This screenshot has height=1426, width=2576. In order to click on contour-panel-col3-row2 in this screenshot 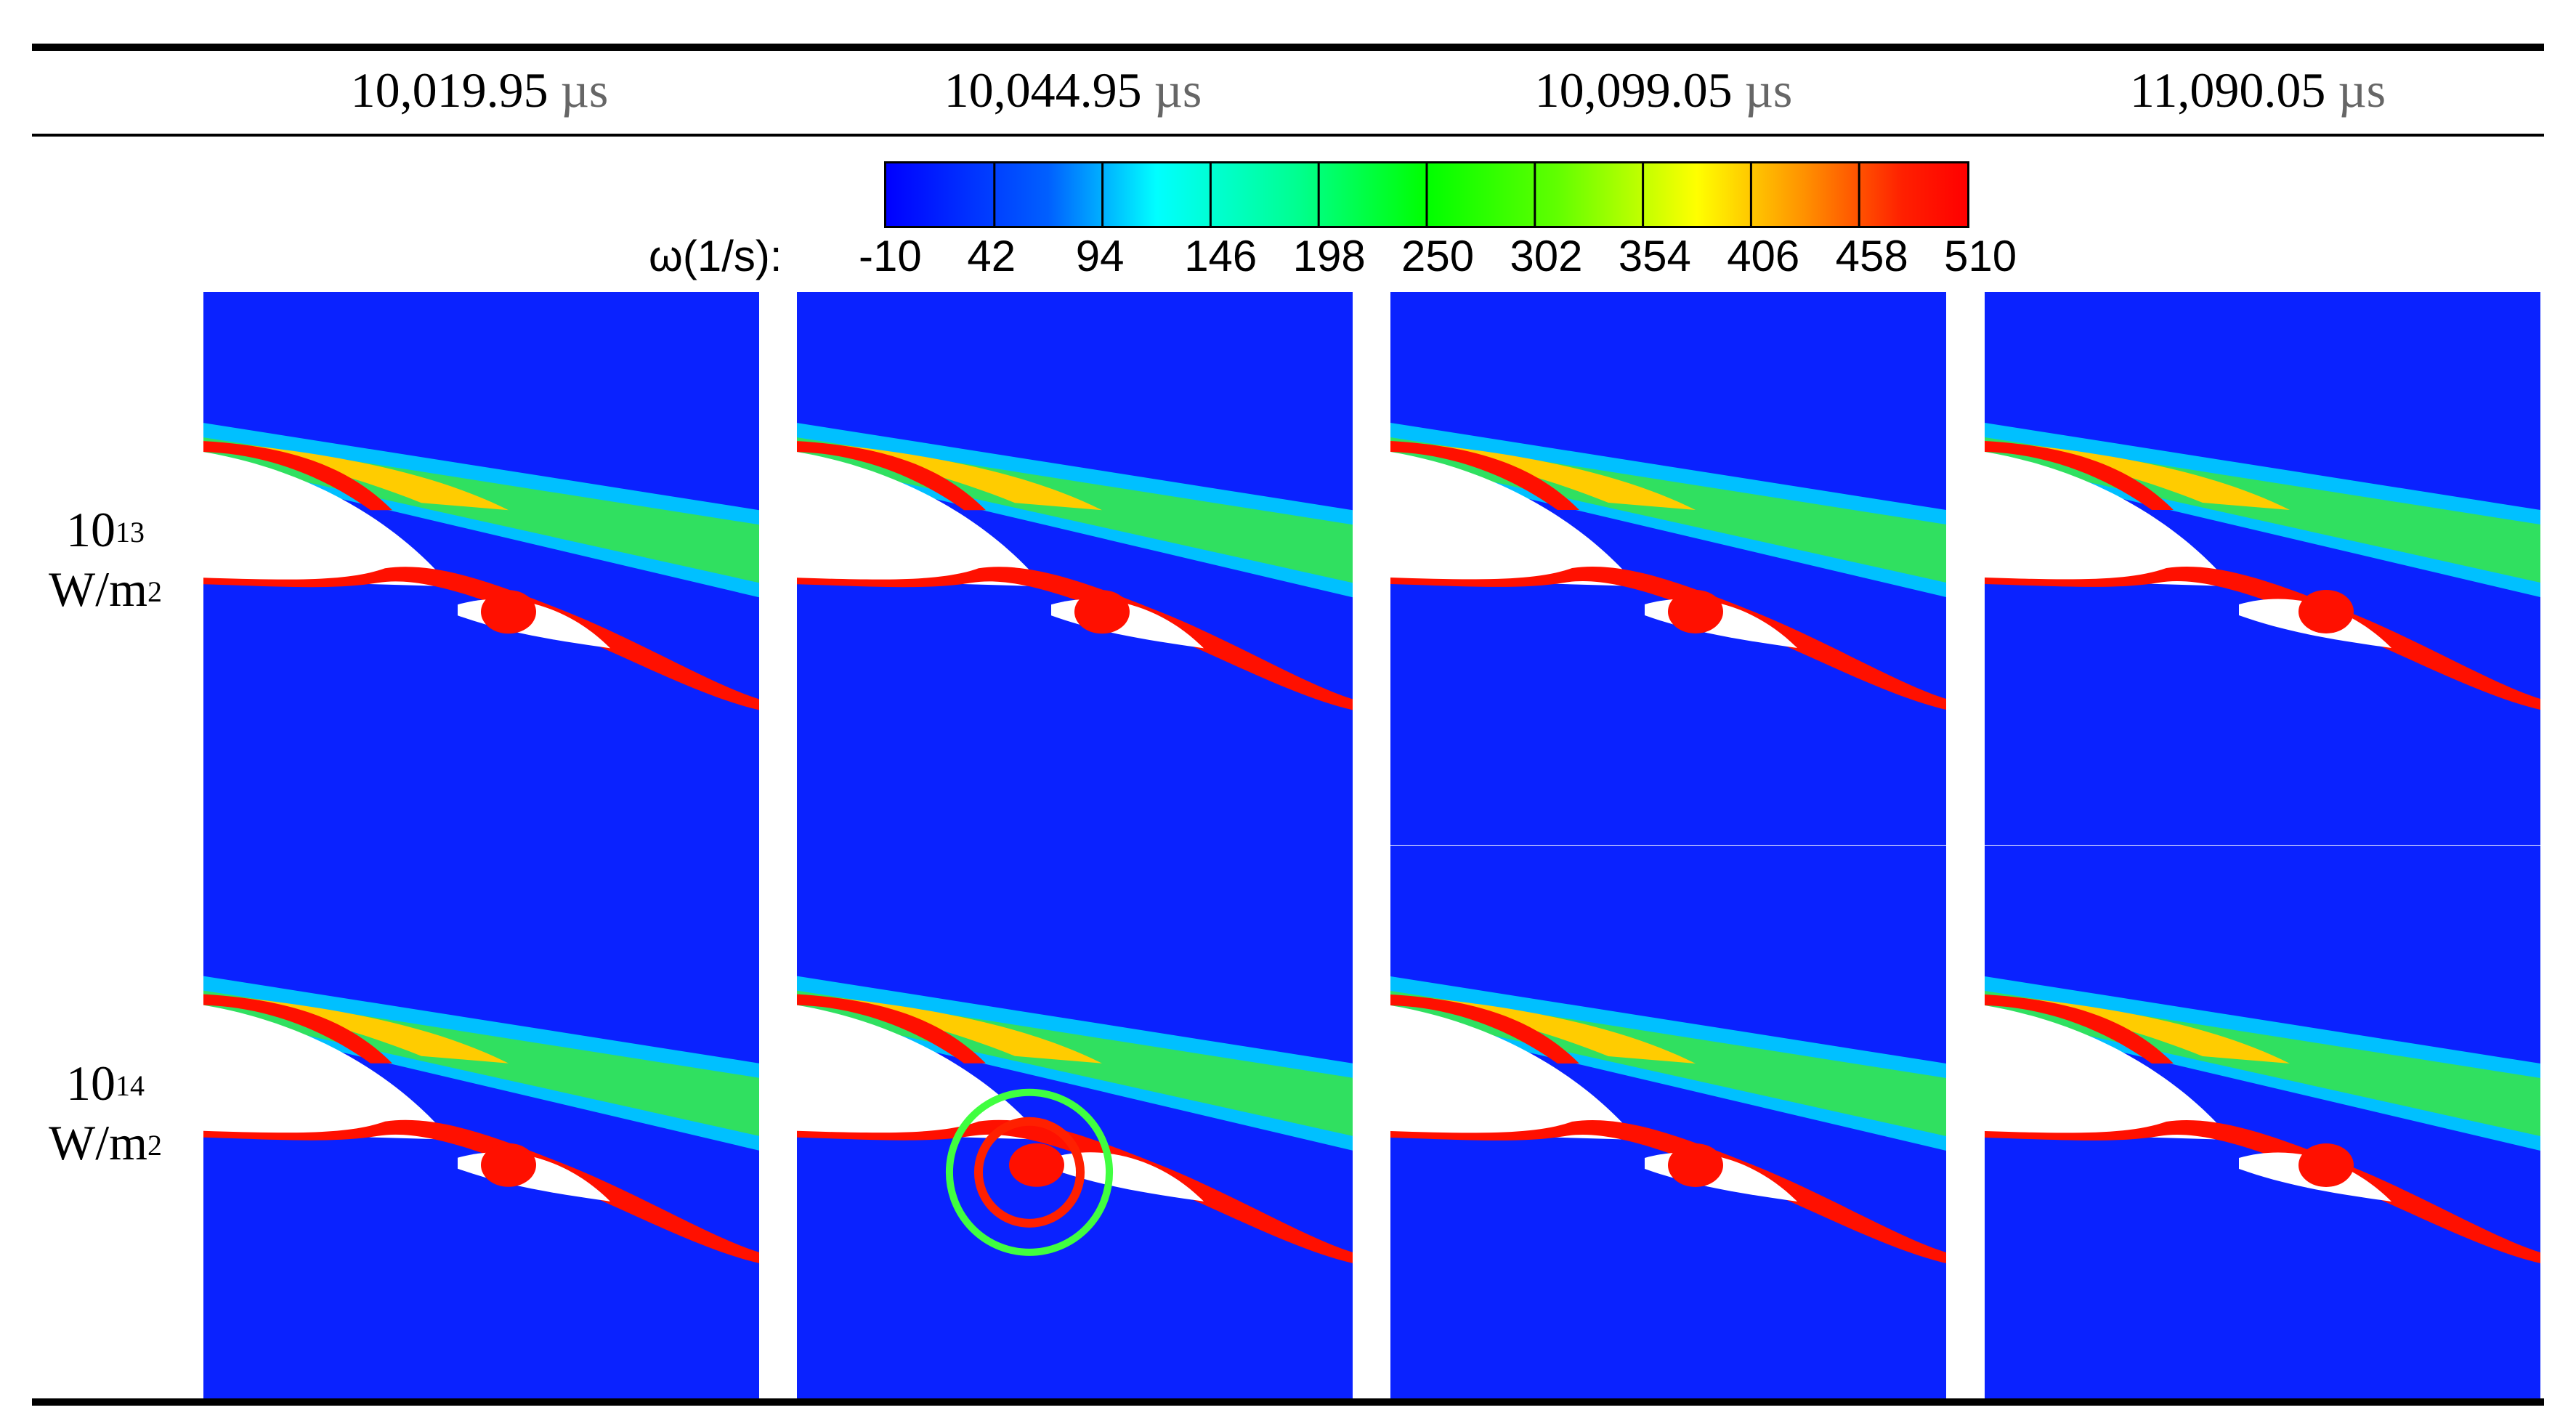, I will do `click(1668, 1122)`.